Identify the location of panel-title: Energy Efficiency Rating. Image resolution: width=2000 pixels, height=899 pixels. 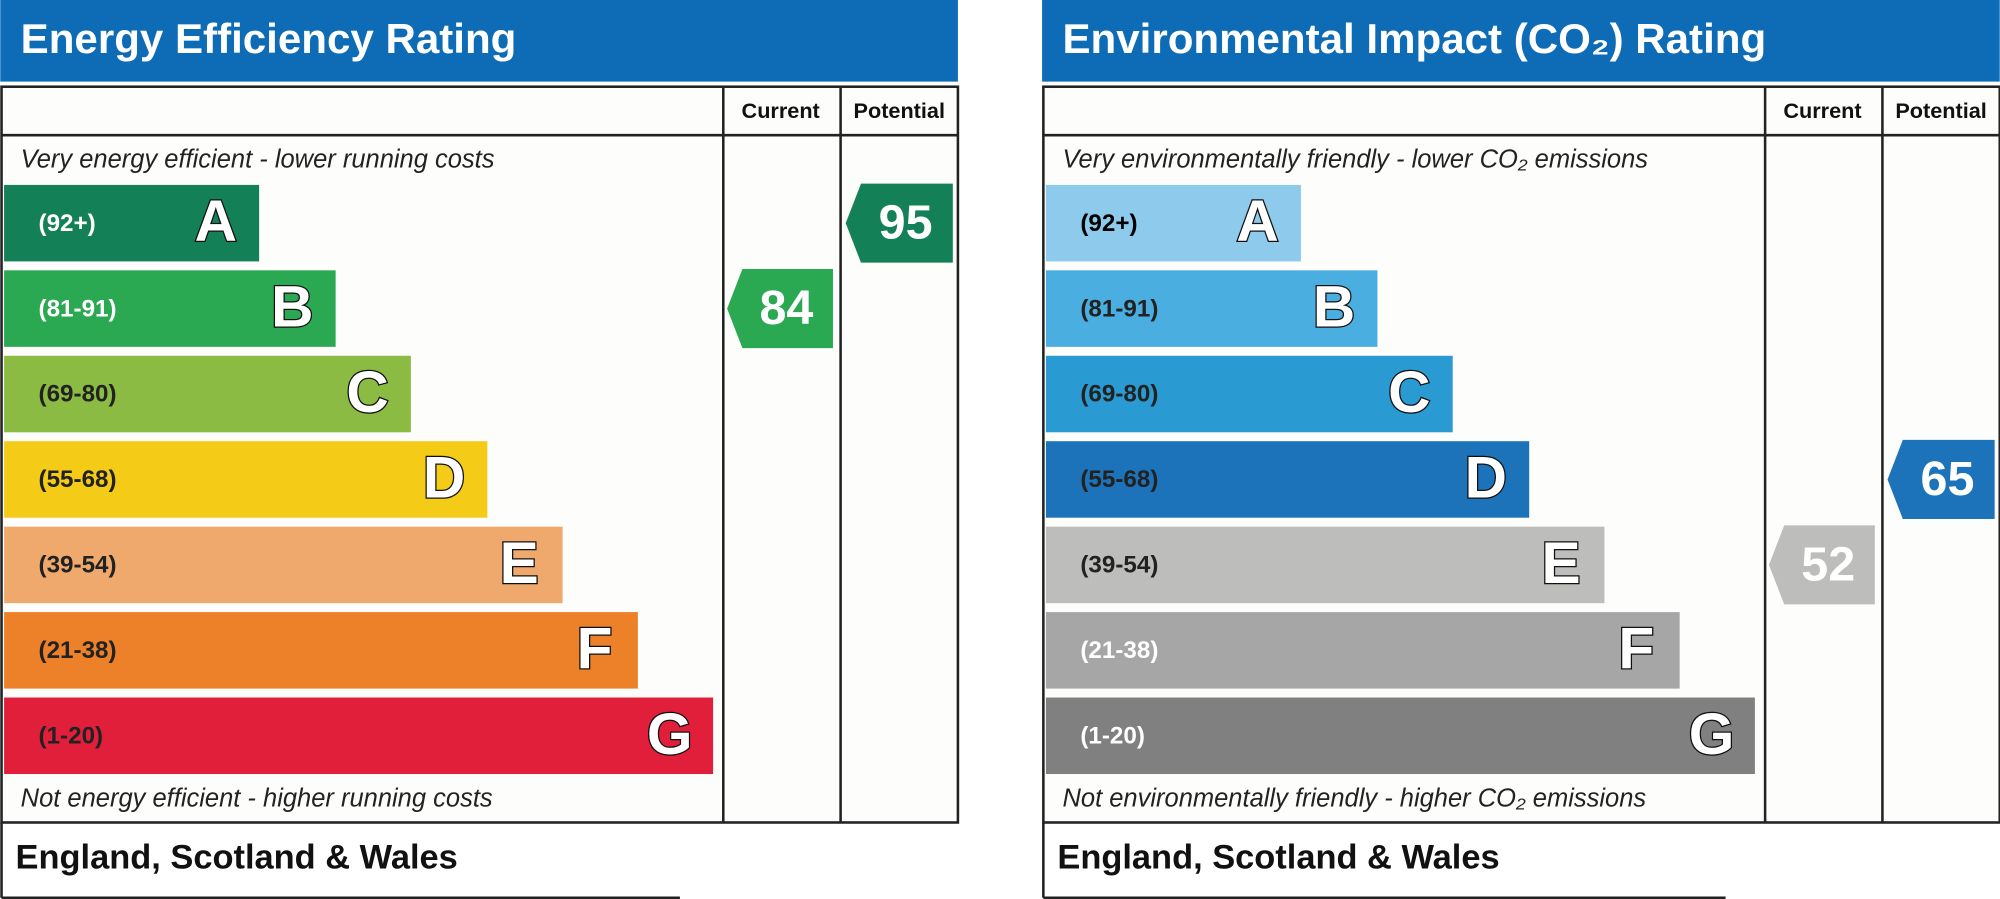
(269, 38).